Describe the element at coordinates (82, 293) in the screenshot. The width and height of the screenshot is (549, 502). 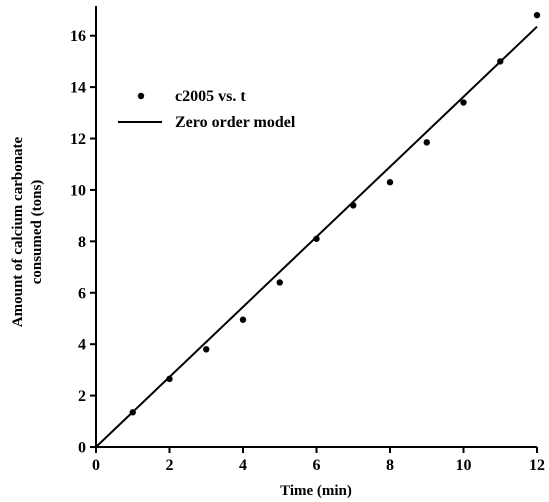
I see `y-tick-label: 6` at that location.